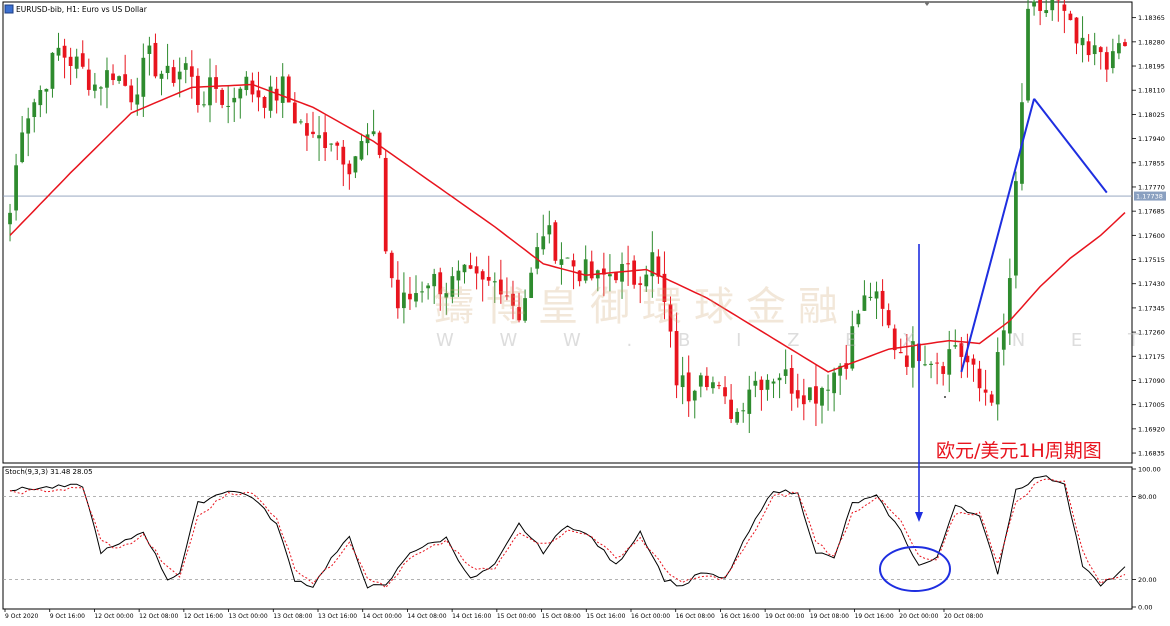 The image size is (1170, 626). What do you see at coordinates (1151, 454) in the screenshot?
I see `y-tick-label: 1.16835` at bounding box center [1151, 454].